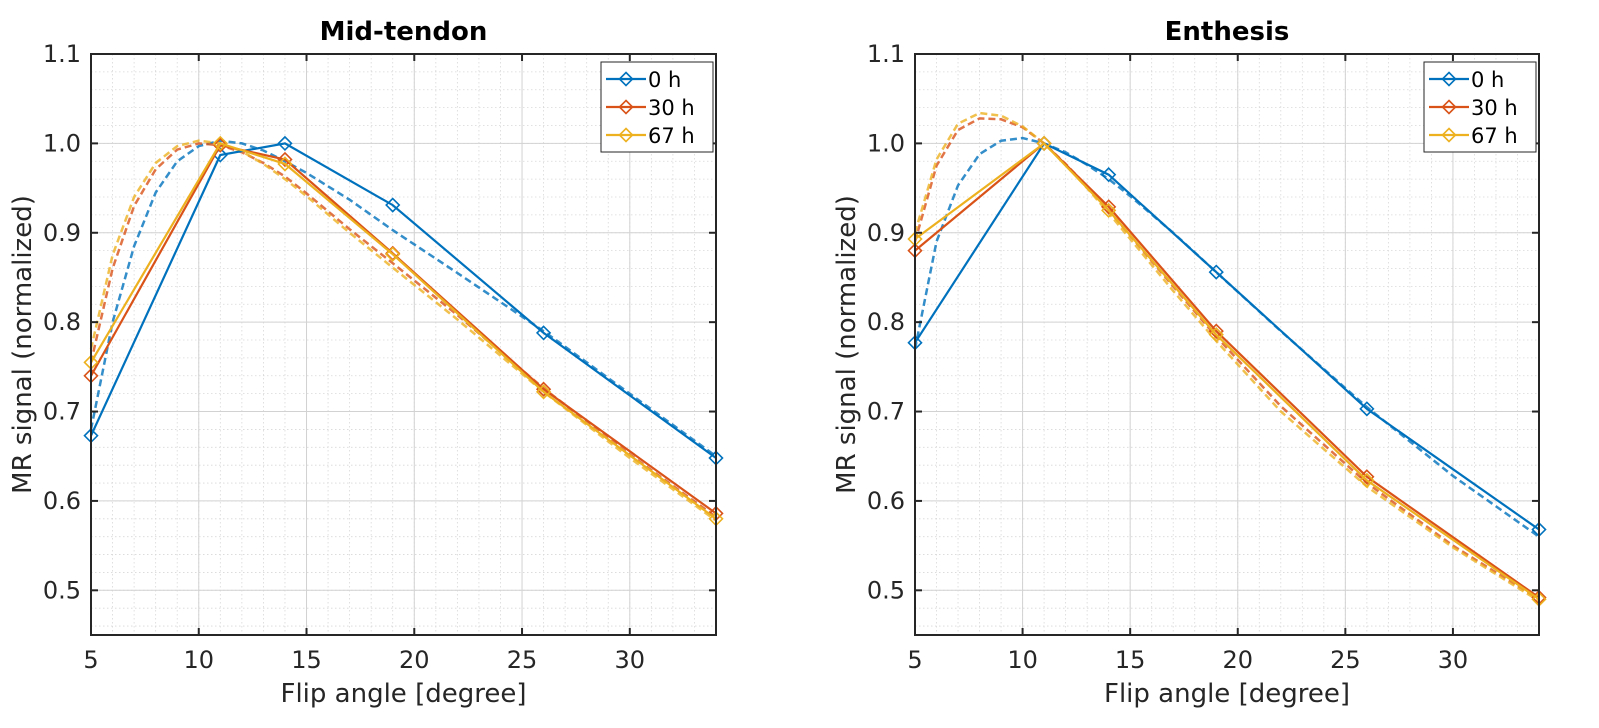 The width and height of the screenshot is (1599, 728). Describe the element at coordinates (404, 32) in the screenshot. I see `chart-title: Mid-tendon` at that location.